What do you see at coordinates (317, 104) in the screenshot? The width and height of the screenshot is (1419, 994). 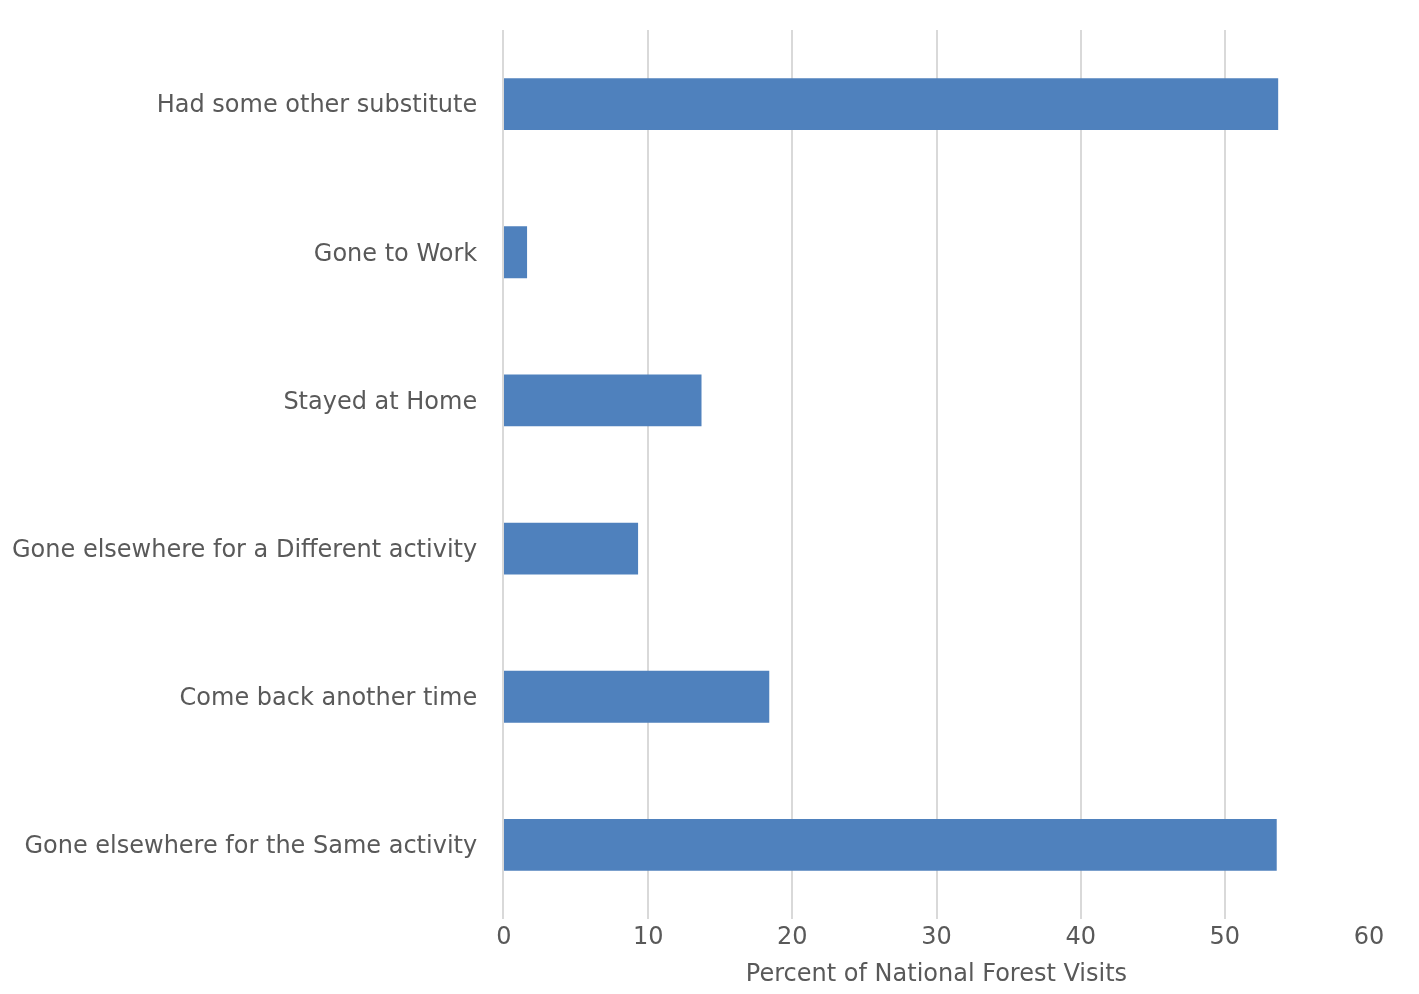 I see `y-tick-label: Had some other substitute` at bounding box center [317, 104].